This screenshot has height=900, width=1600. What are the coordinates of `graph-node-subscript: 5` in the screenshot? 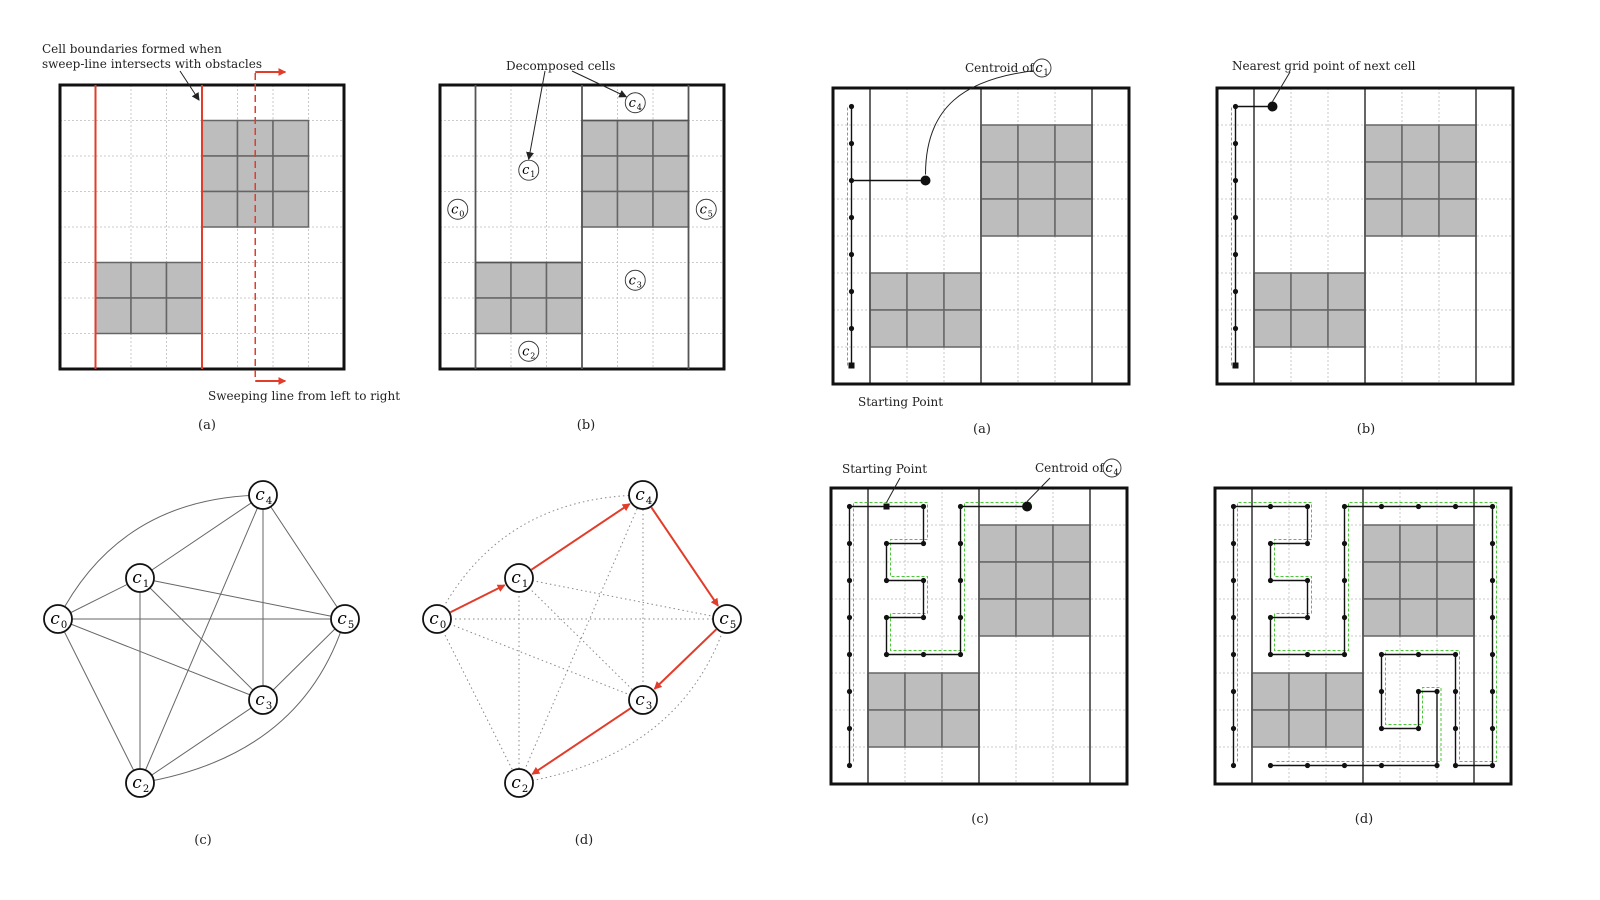 It's located at (733, 625).